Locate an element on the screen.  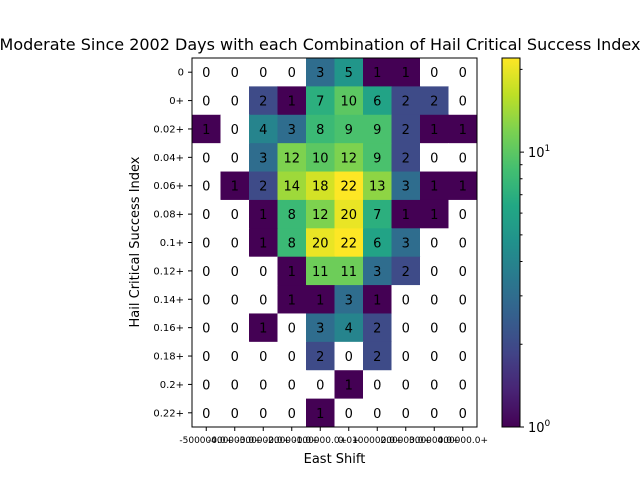
y-tick-label: 0.08+ is located at coordinates (168, 215).